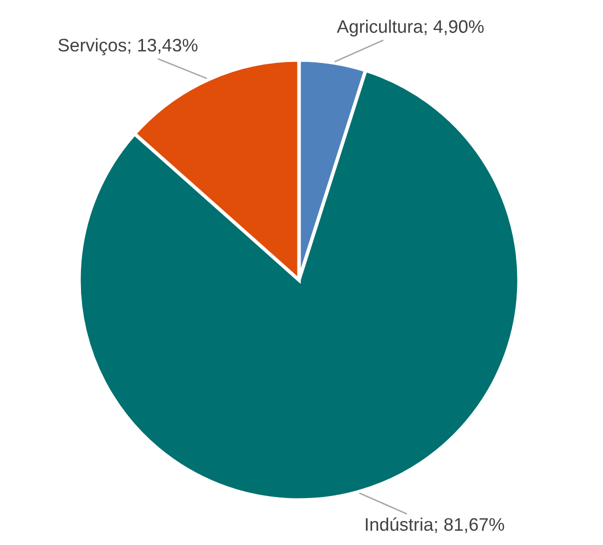 This screenshot has width=603, height=545. Describe the element at coordinates (410, 28) in the screenshot. I see `slice-label: Agricultura; 4,90%` at that location.